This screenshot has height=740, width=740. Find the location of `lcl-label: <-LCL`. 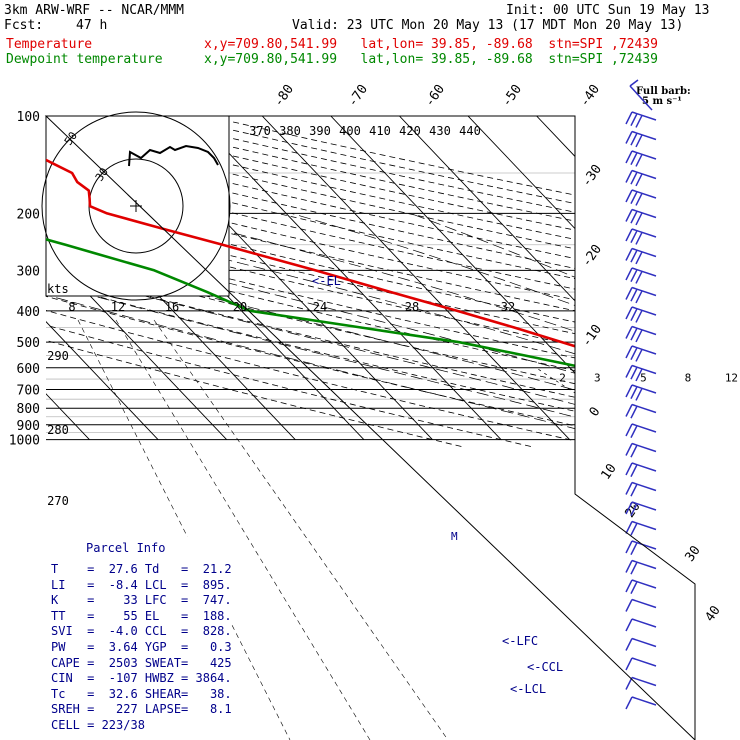

lcl-label: <-LCL is located at coordinates (528, 689).